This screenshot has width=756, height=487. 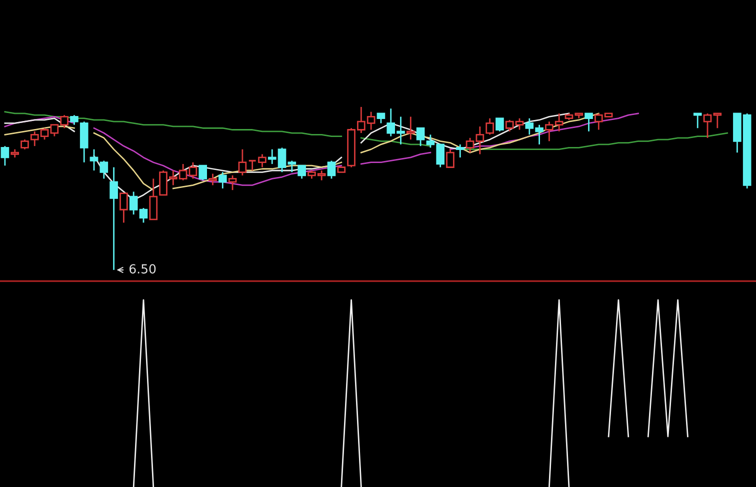 I want to click on annotation: 6.50, so click(x=143, y=269).